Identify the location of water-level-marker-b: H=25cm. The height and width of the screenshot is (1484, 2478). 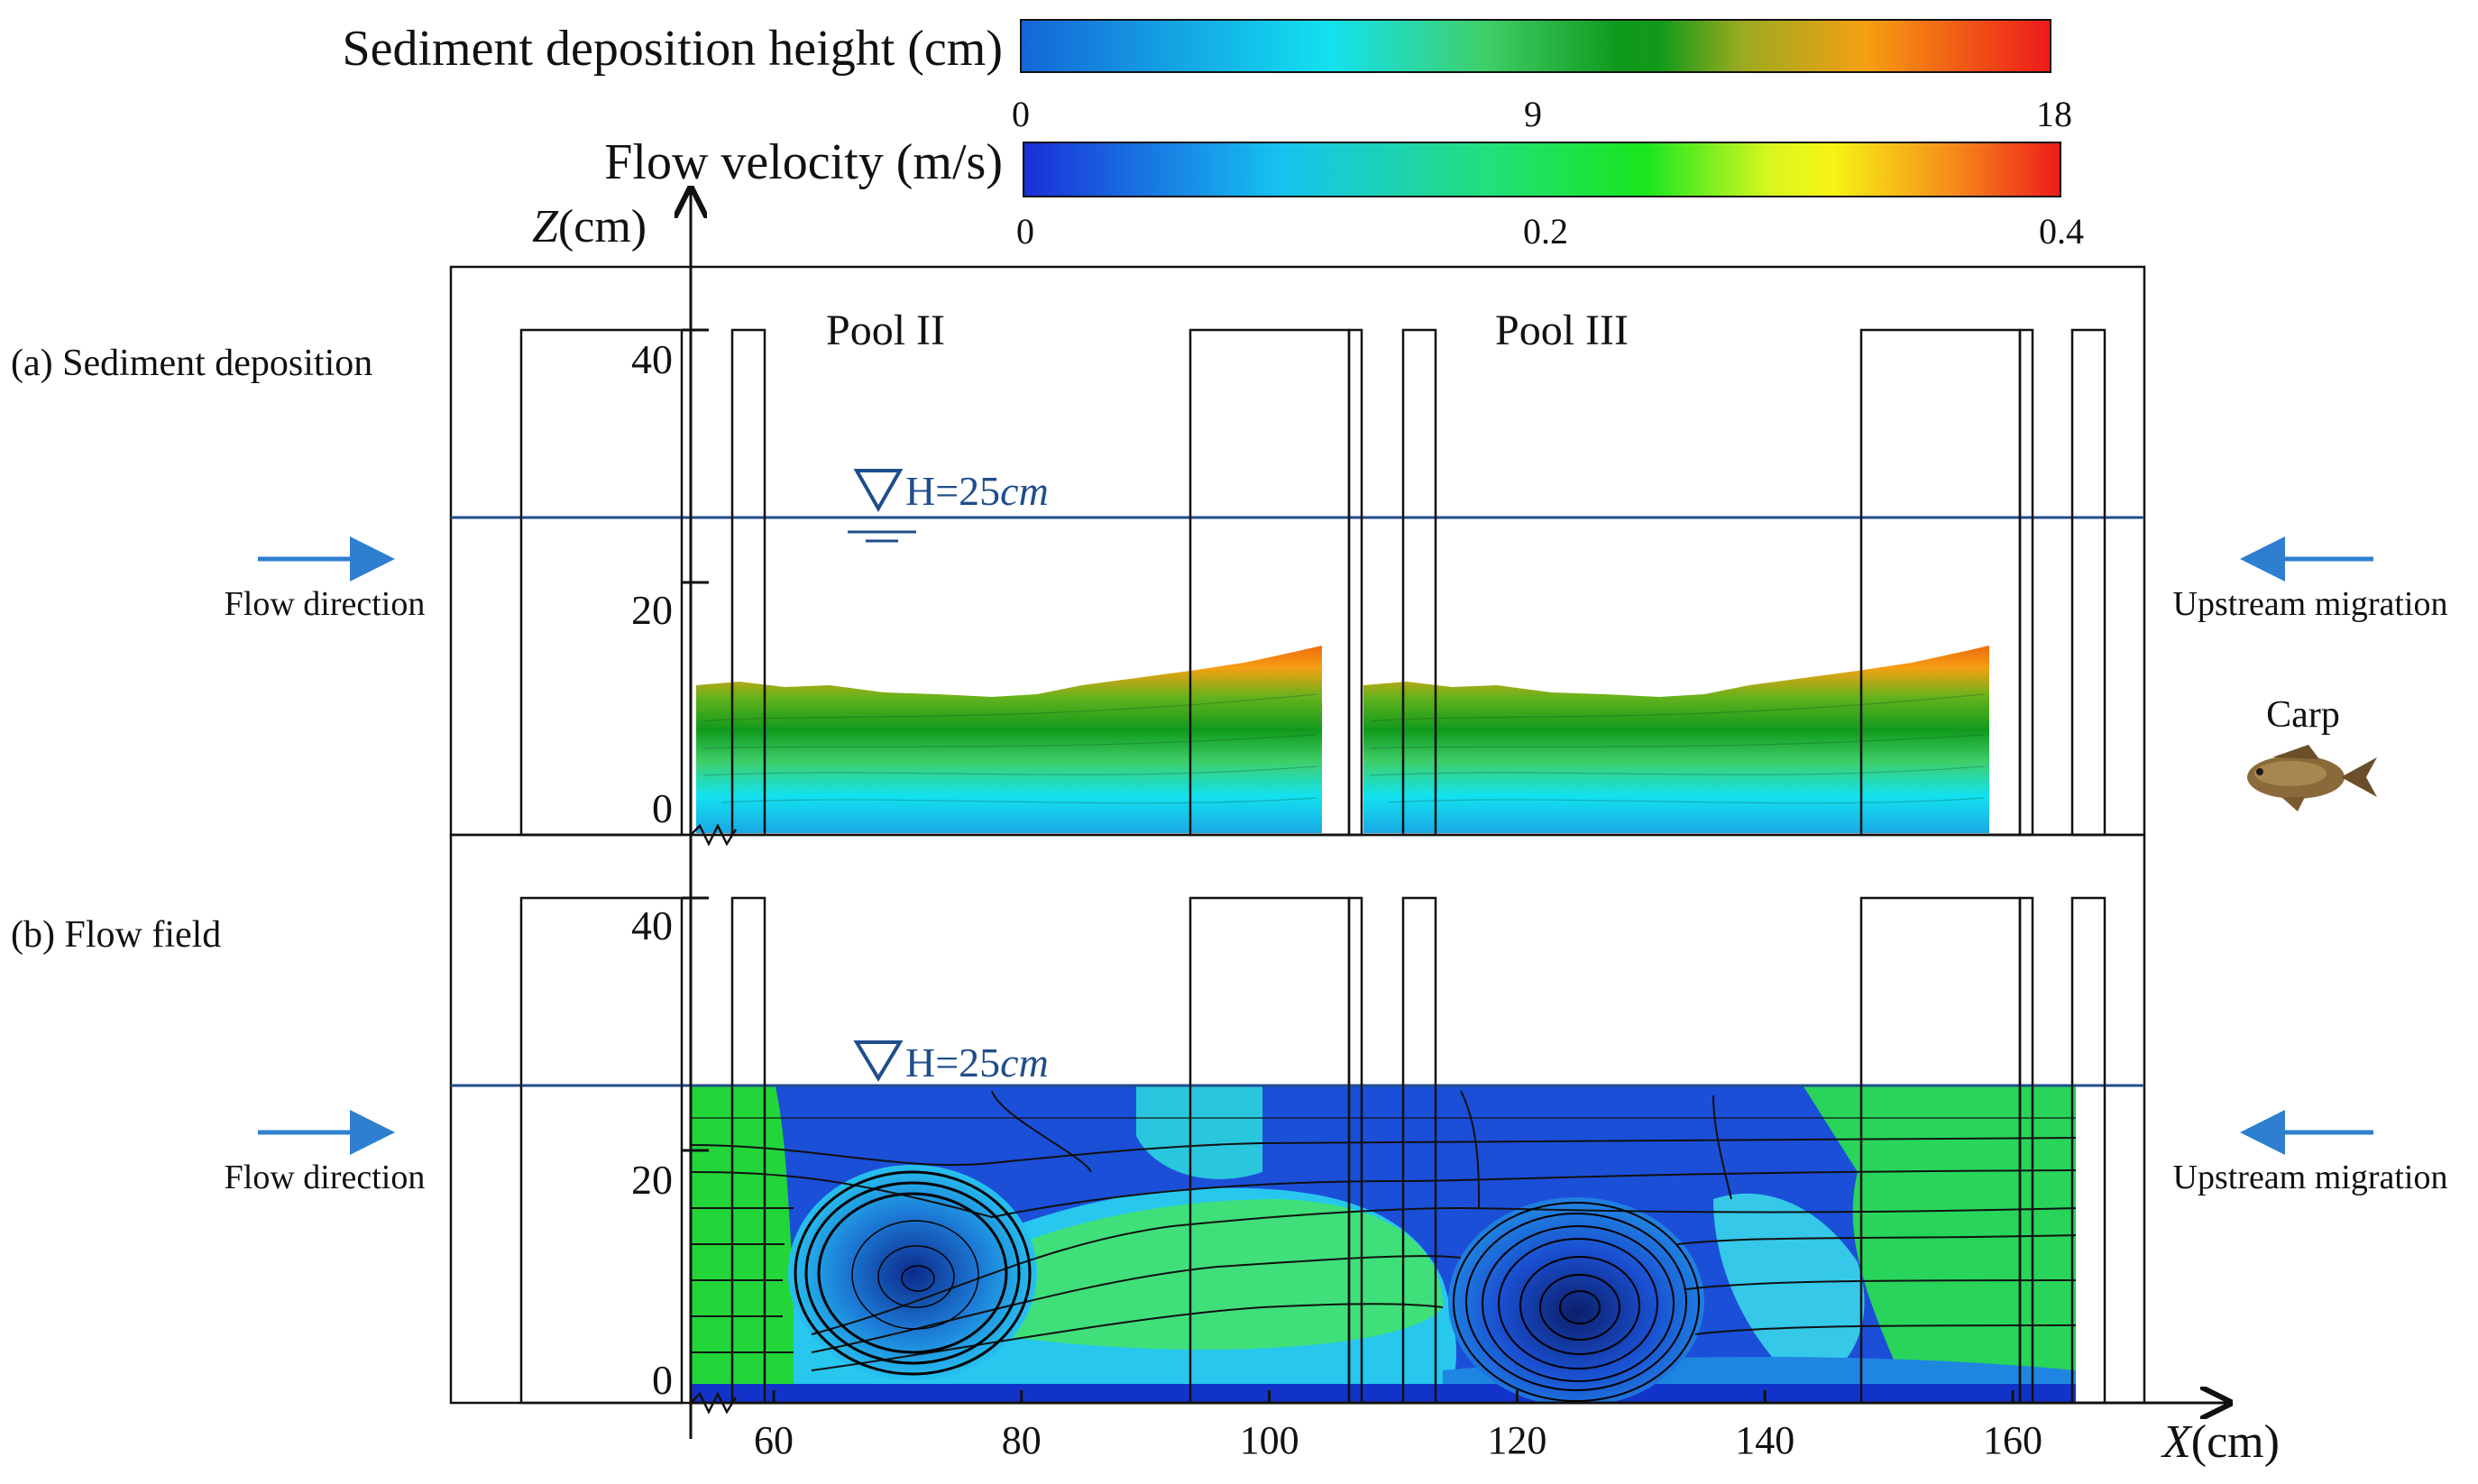
(951, 1063).